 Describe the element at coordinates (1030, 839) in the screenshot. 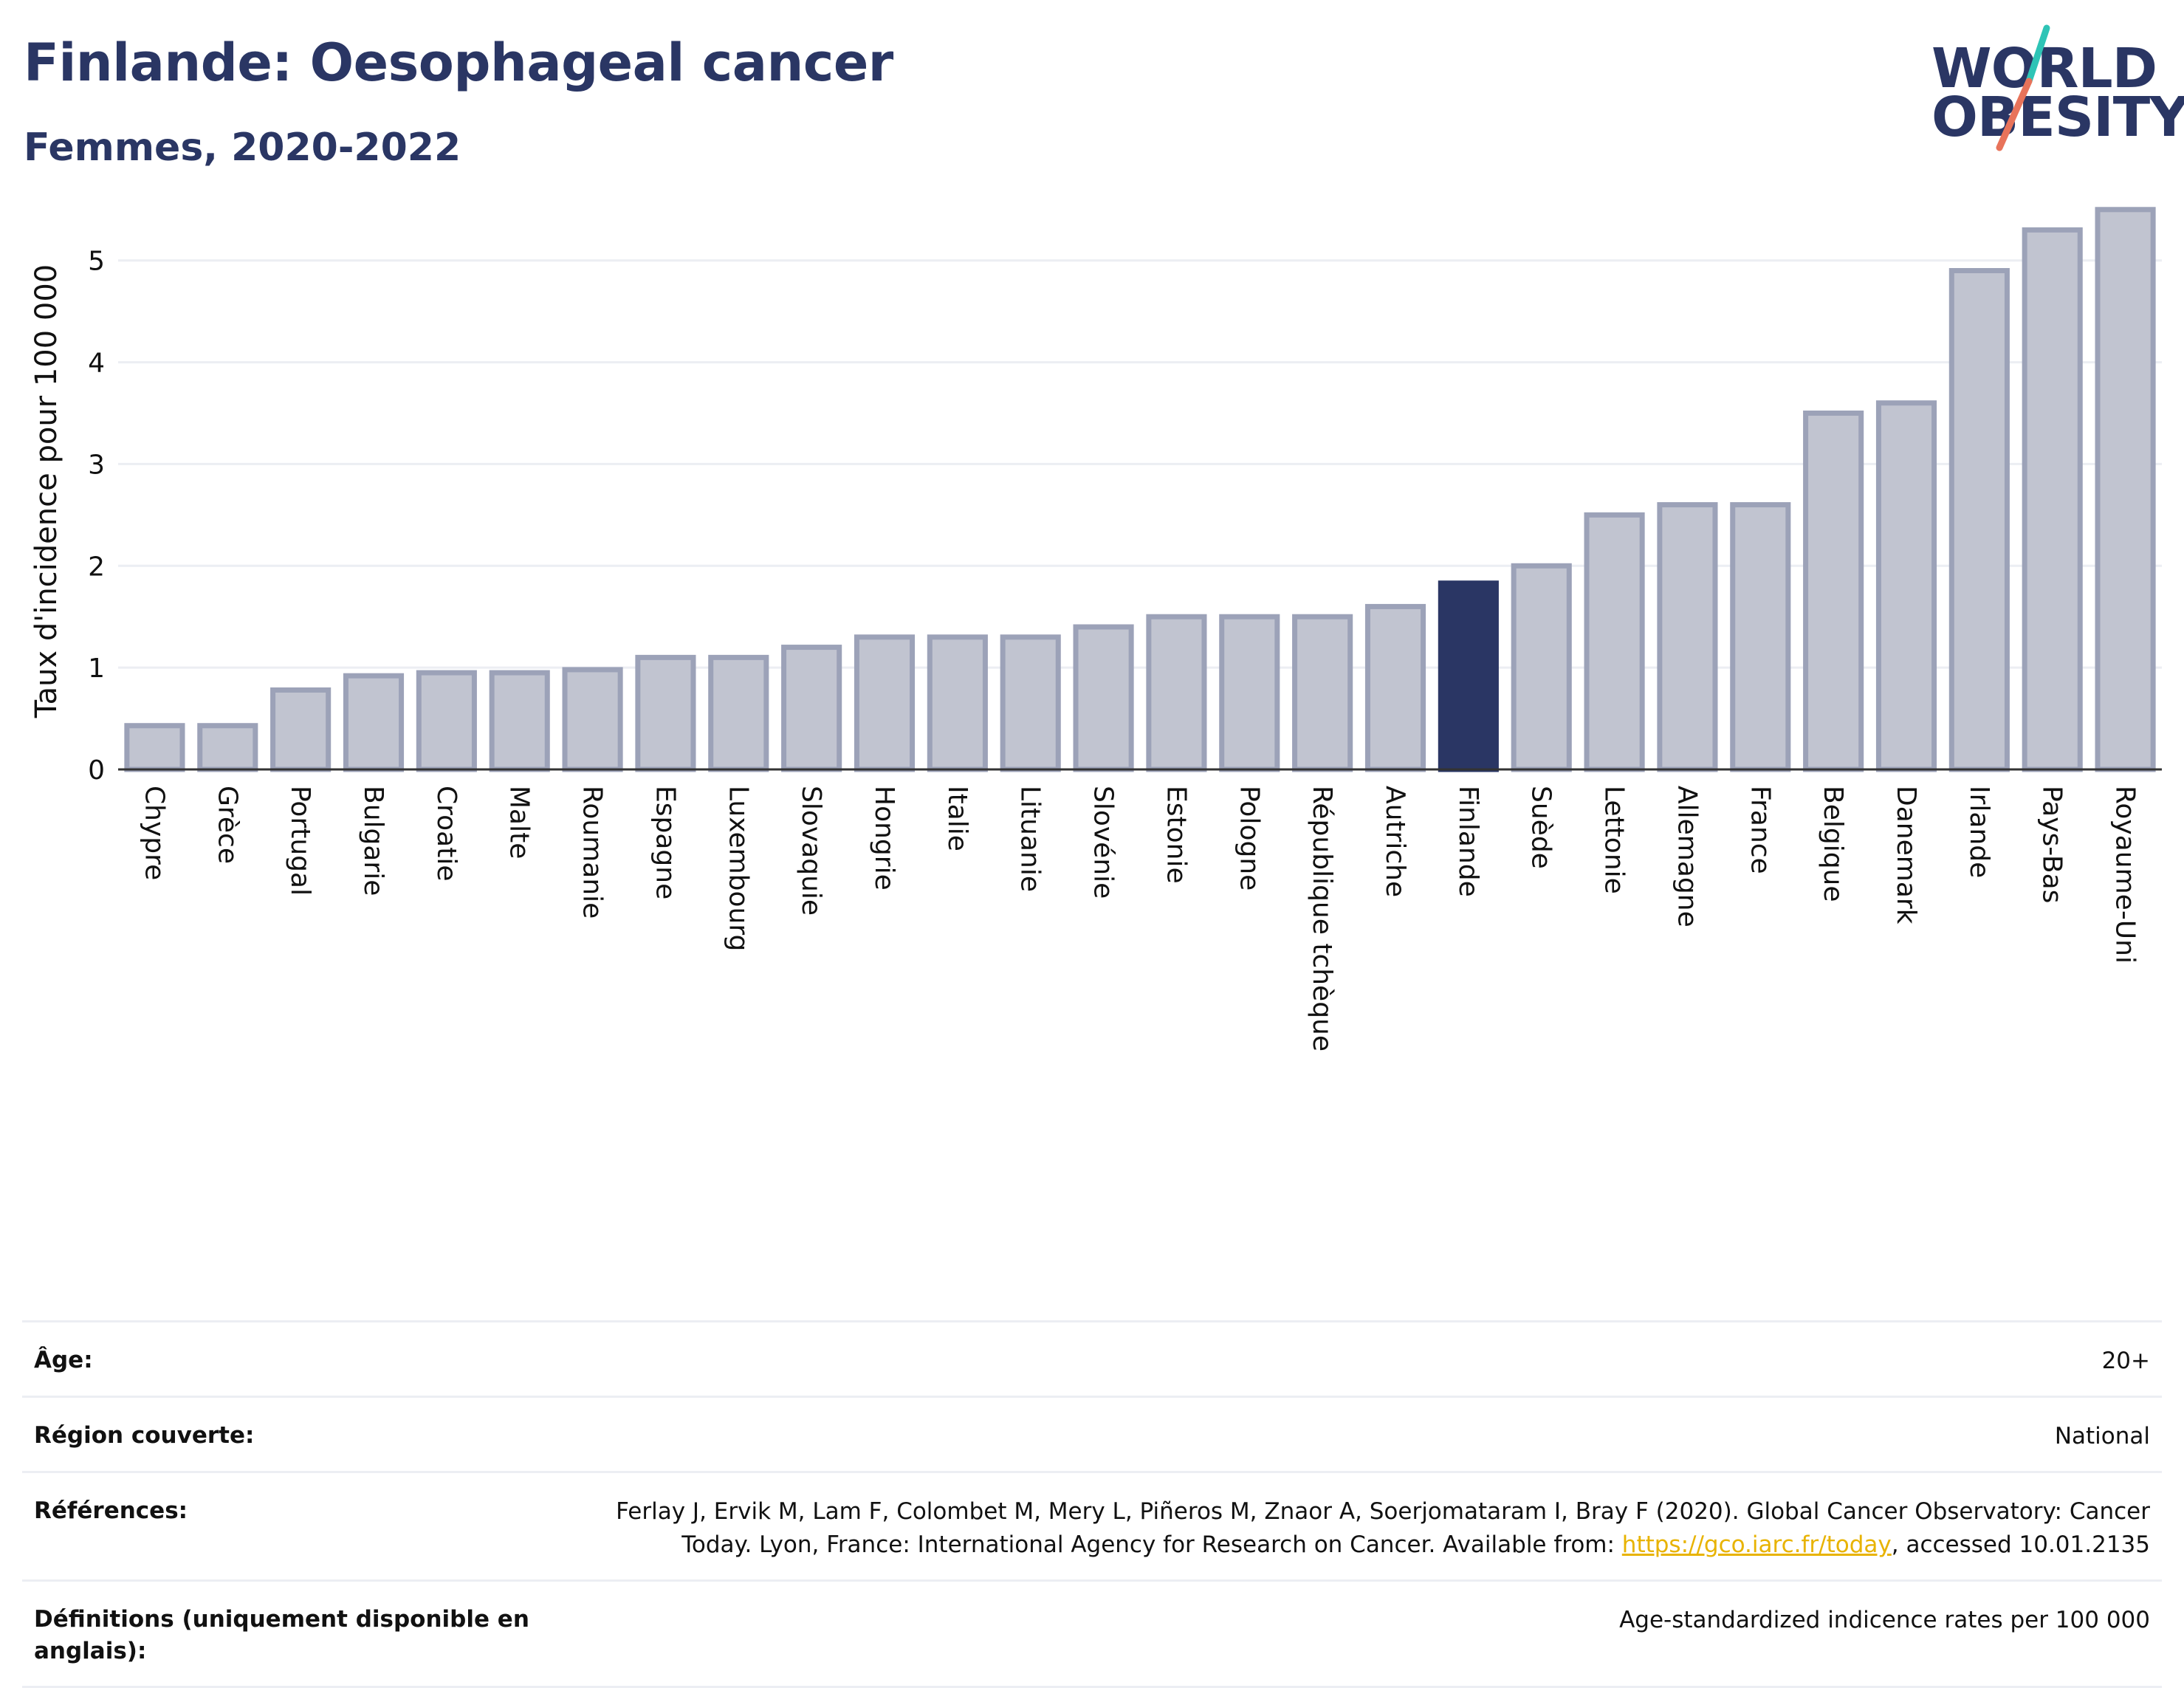

I see `x-tick-label: Lituanie` at that location.